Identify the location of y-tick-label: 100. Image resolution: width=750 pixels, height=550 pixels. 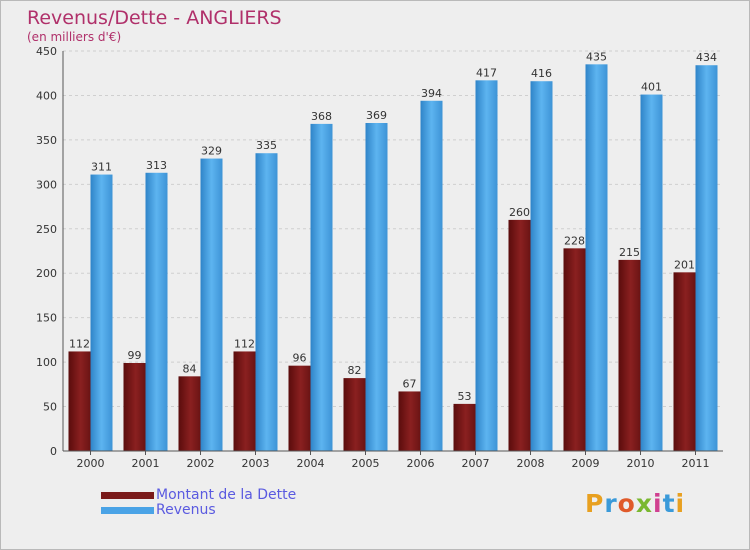
(46, 362).